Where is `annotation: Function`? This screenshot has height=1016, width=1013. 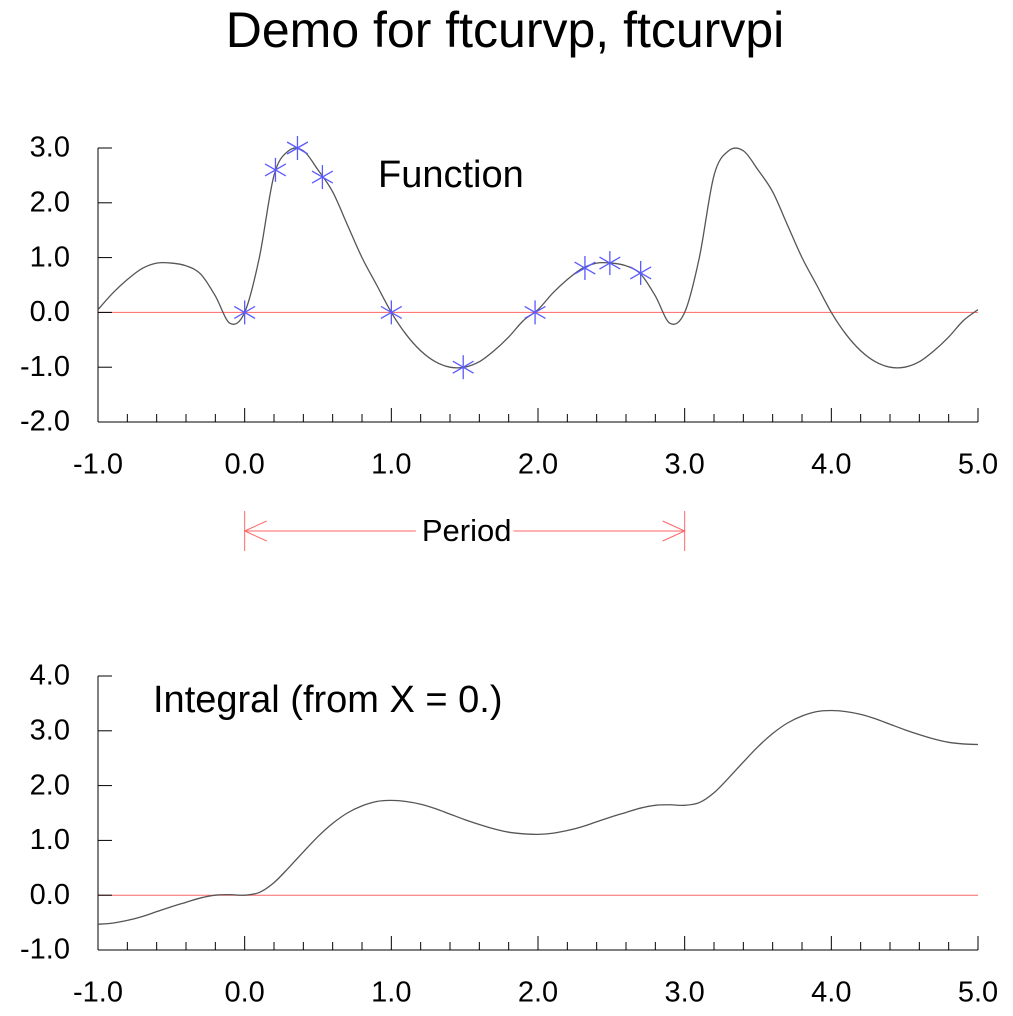 annotation: Function is located at coordinates (451, 175).